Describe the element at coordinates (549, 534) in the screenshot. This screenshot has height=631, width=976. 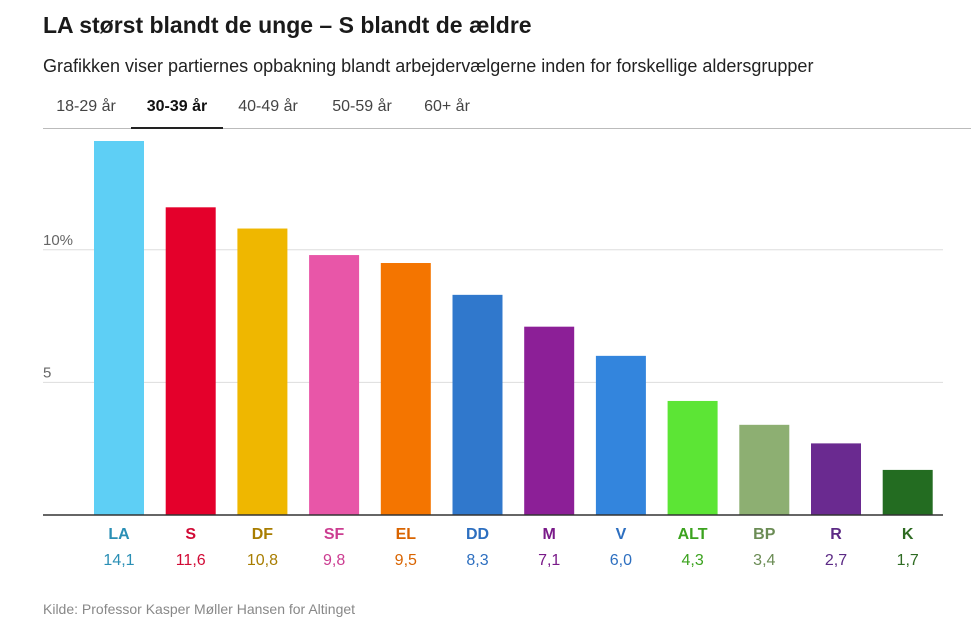
I see `category-label: M` at that location.